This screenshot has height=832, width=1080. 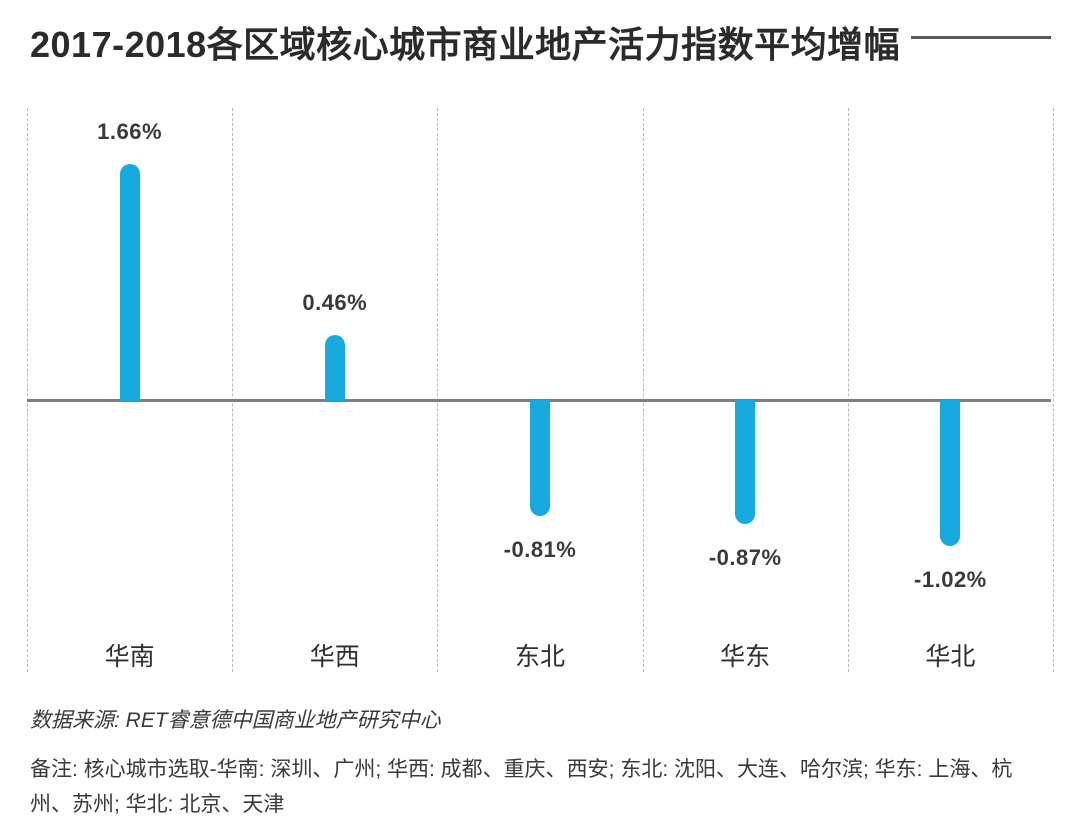 I want to click on category-label: 华东, so click(x=745, y=657).